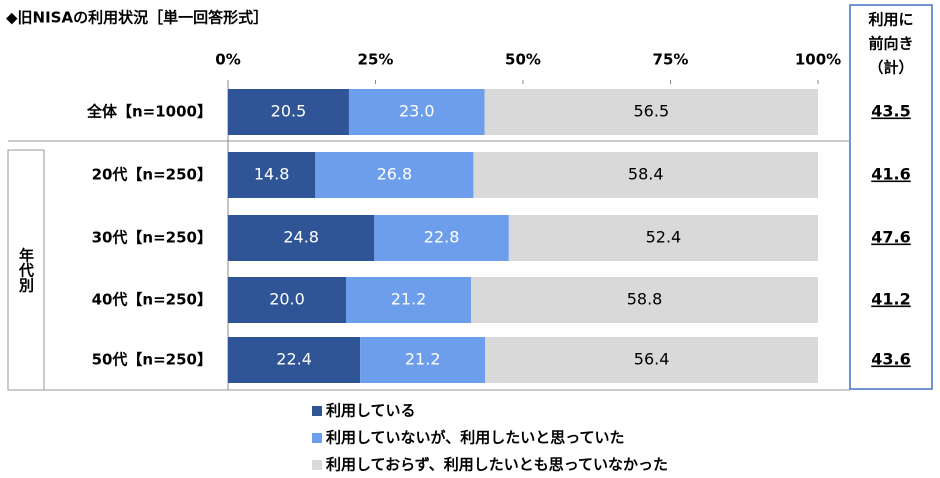  Describe the element at coordinates (818, 60) in the screenshot. I see `x-tick-label: 100%` at that location.